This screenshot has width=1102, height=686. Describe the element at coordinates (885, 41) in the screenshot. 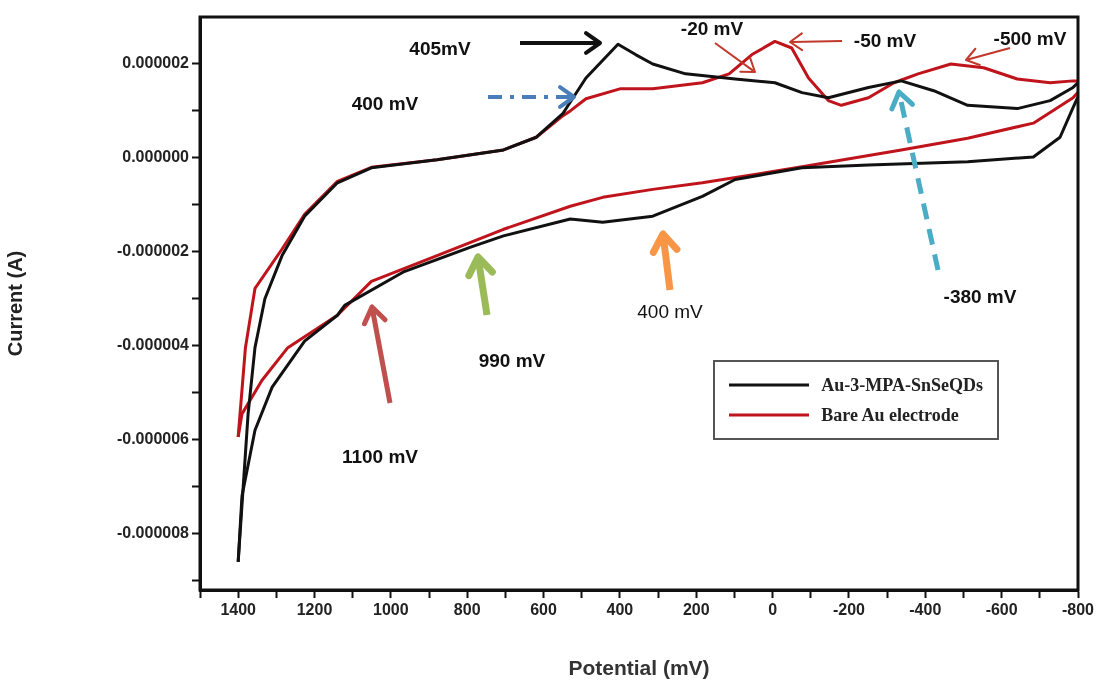

I see `annotation: -50 mV` at that location.